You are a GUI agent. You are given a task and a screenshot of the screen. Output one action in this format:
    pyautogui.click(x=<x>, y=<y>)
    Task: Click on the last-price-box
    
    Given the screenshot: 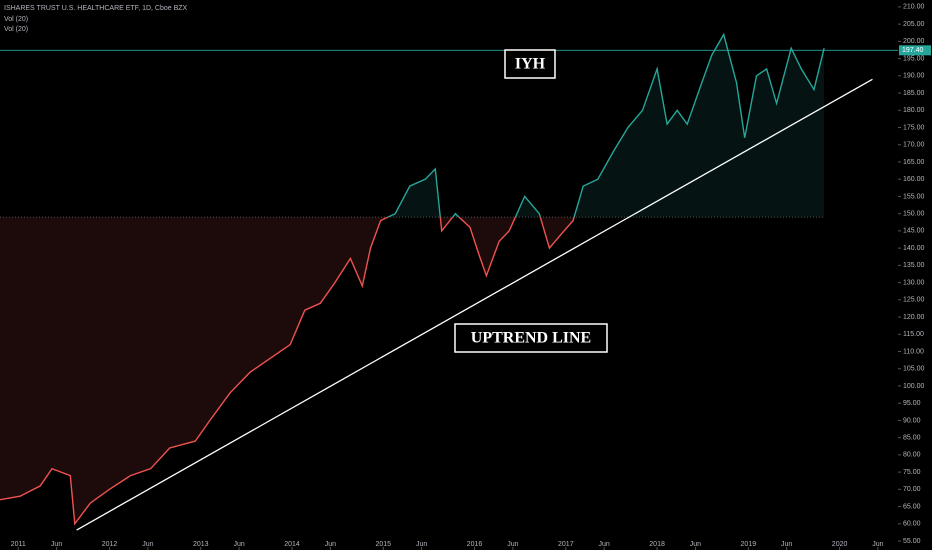 What is the action you would take?
    pyautogui.click(x=915, y=50)
    